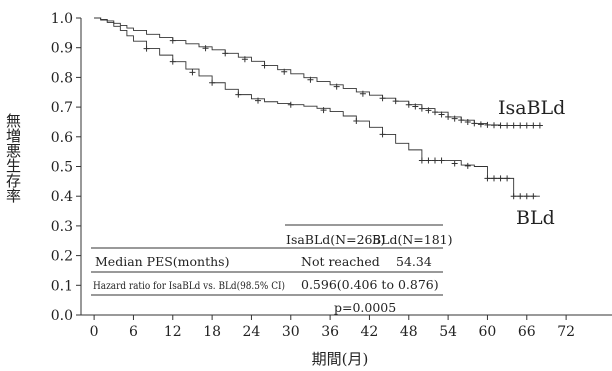 This screenshot has height=371, width=612. I want to click on x-tick-label: 54, so click(448, 332).